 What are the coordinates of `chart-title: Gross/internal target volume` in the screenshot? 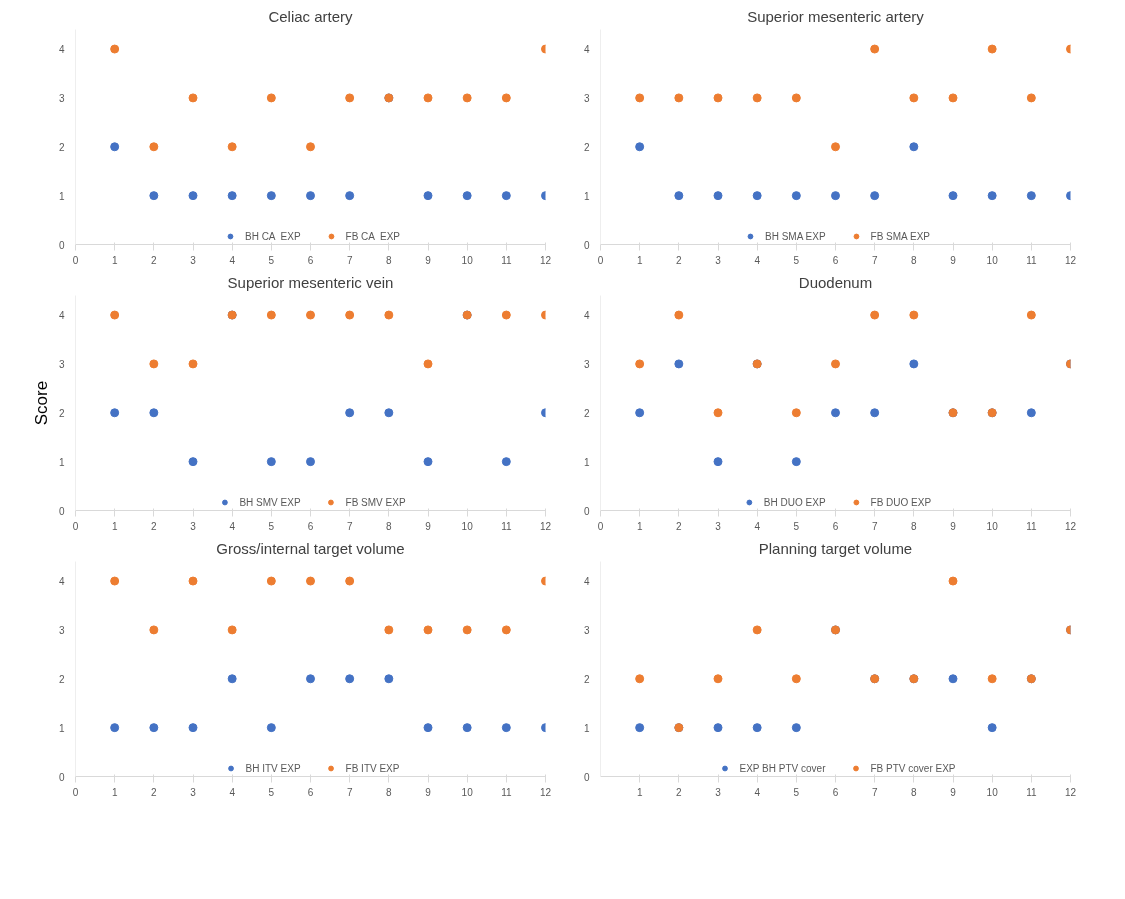 It's located at (310, 548).